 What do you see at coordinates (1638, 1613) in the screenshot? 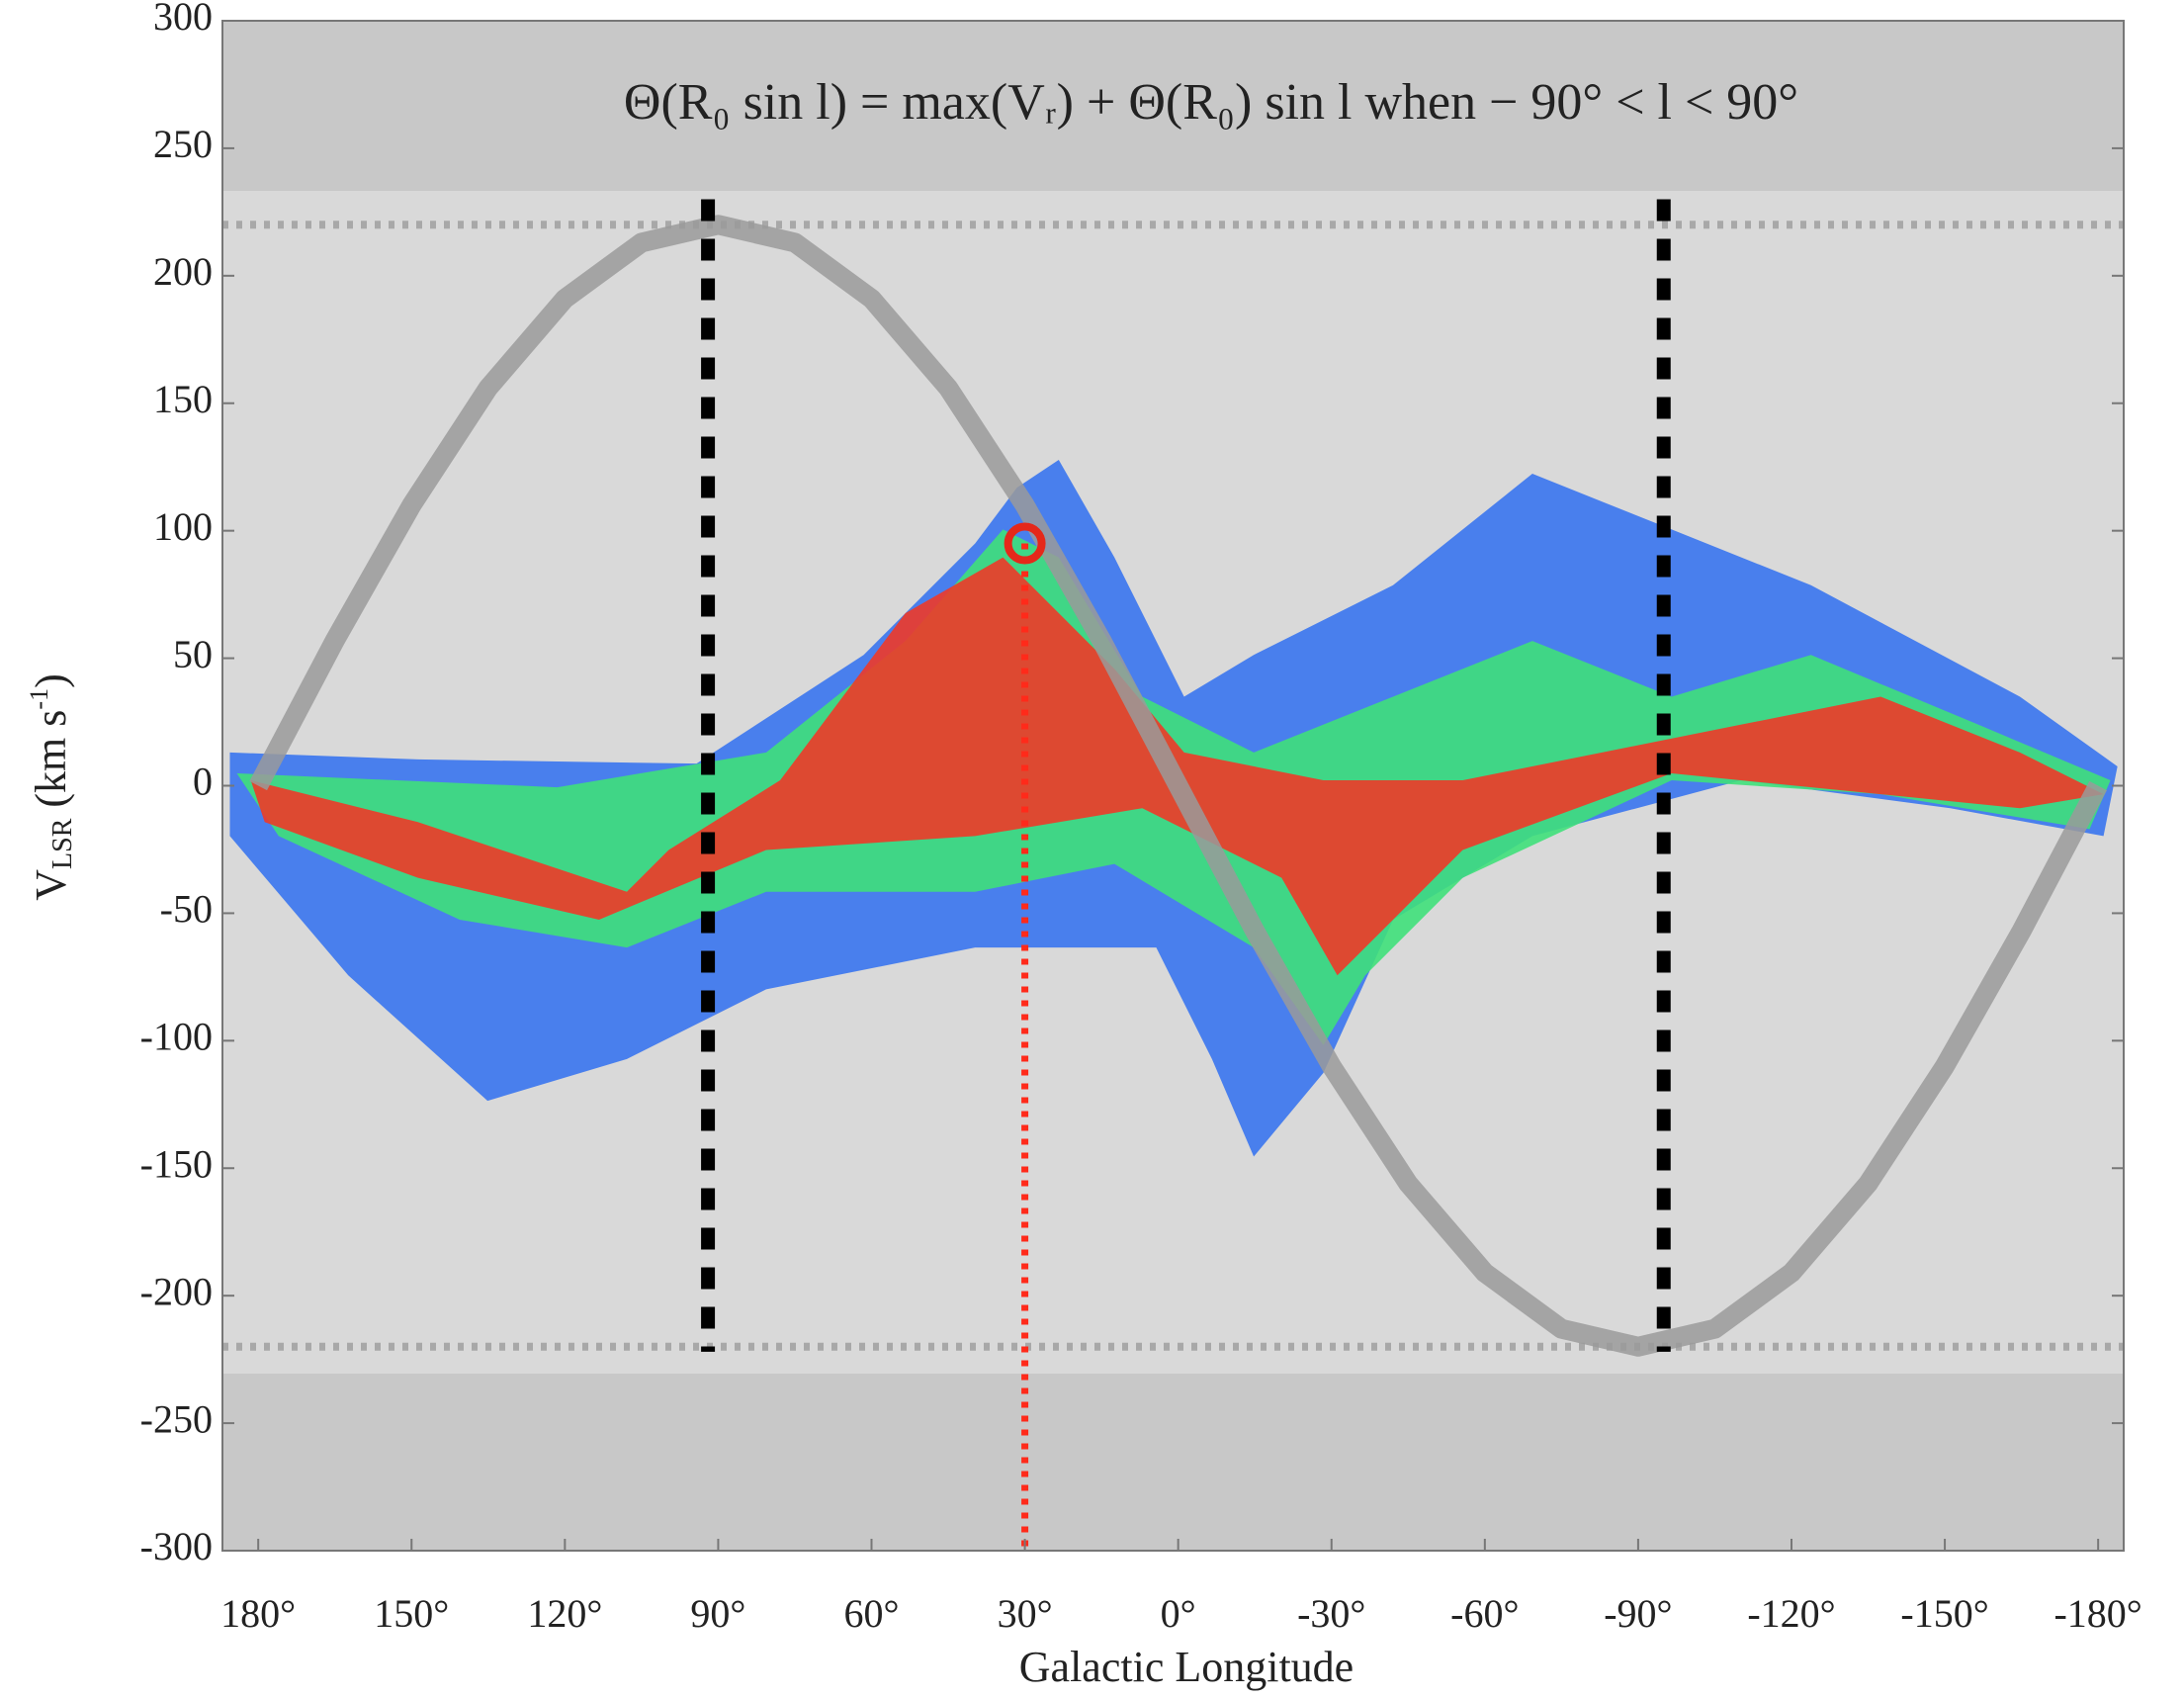
I see `x-tick-label: -90°` at bounding box center [1638, 1613].